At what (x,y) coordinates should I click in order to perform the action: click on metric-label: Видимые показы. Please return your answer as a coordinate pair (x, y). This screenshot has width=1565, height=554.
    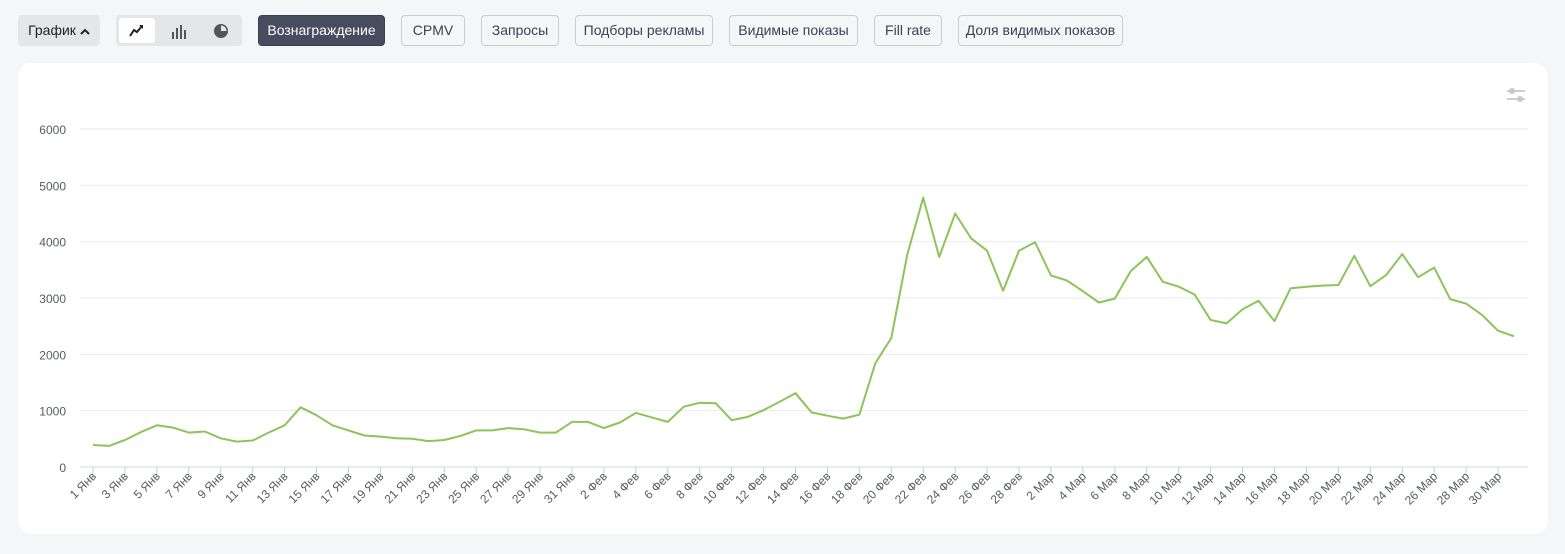
    Looking at the image, I should click on (793, 30).